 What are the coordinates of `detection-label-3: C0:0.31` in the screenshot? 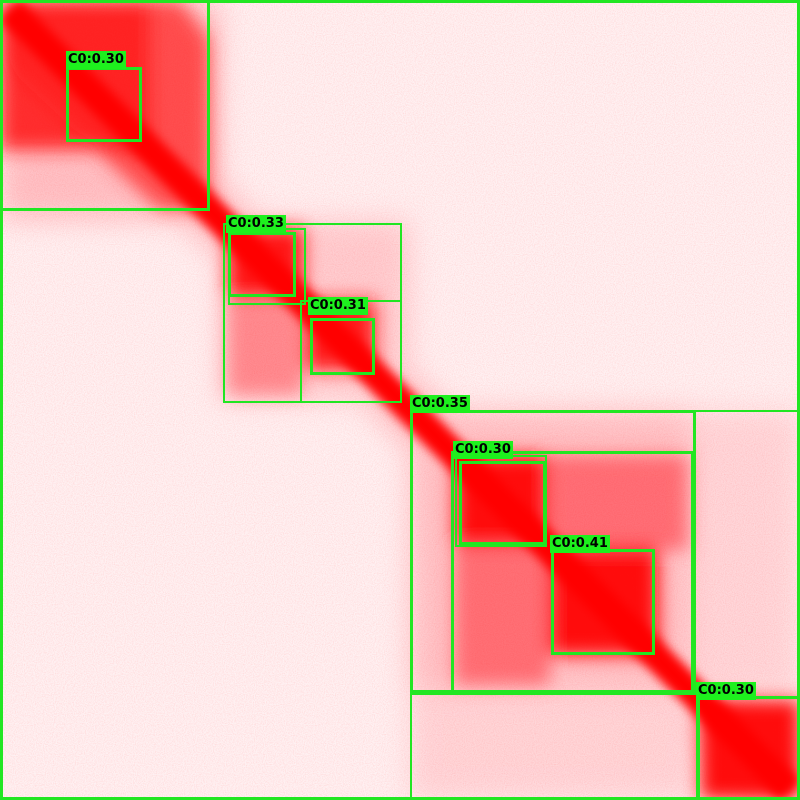 It's located at (338, 306).